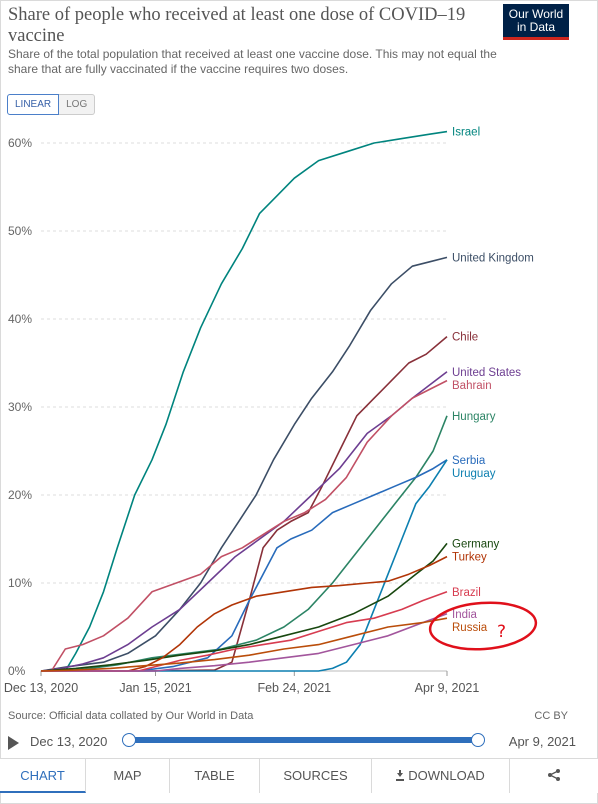 The image size is (598, 804). I want to click on tab-map: MAP, so click(128, 776).